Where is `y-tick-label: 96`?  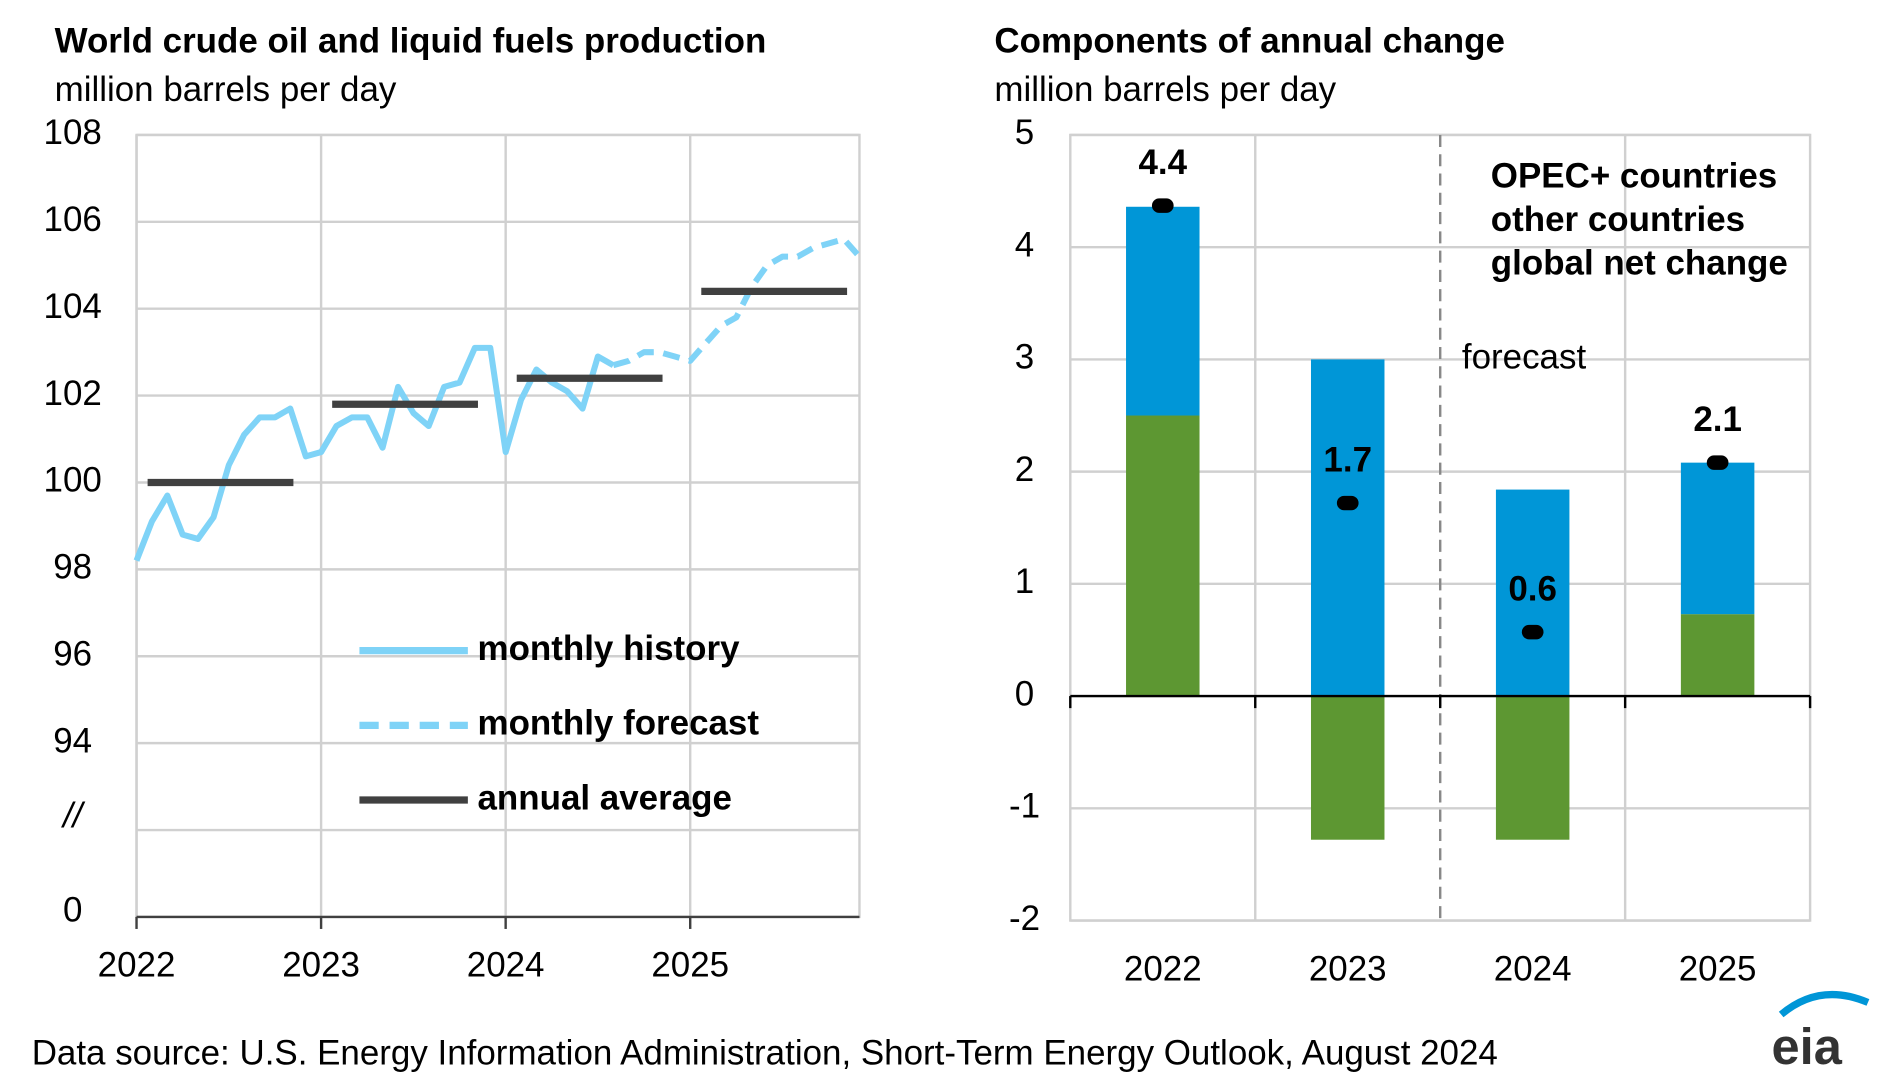 y-tick-label: 96 is located at coordinates (72, 653).